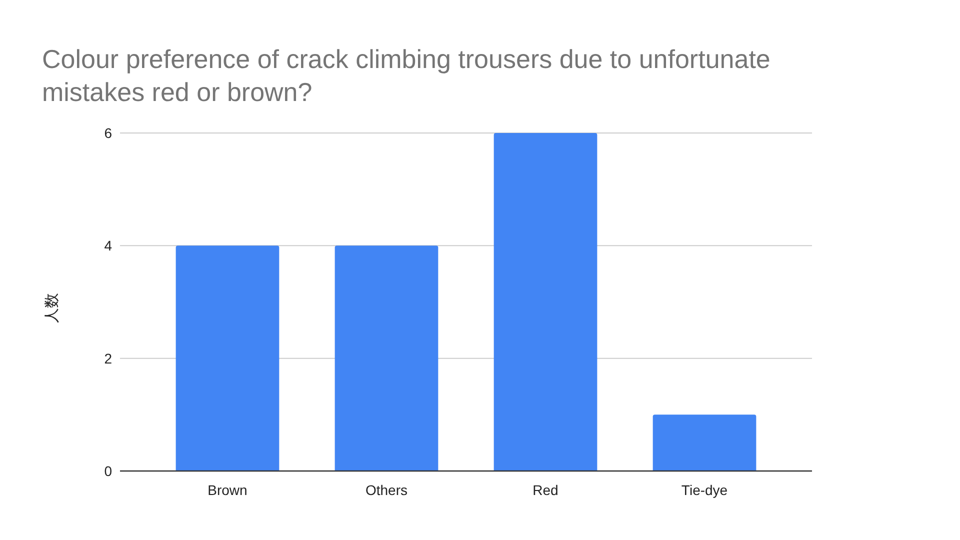  Describe the element at coordinates (704, 490) in the screenshot. I see `x-tick-label: Tie-dye` at that location.